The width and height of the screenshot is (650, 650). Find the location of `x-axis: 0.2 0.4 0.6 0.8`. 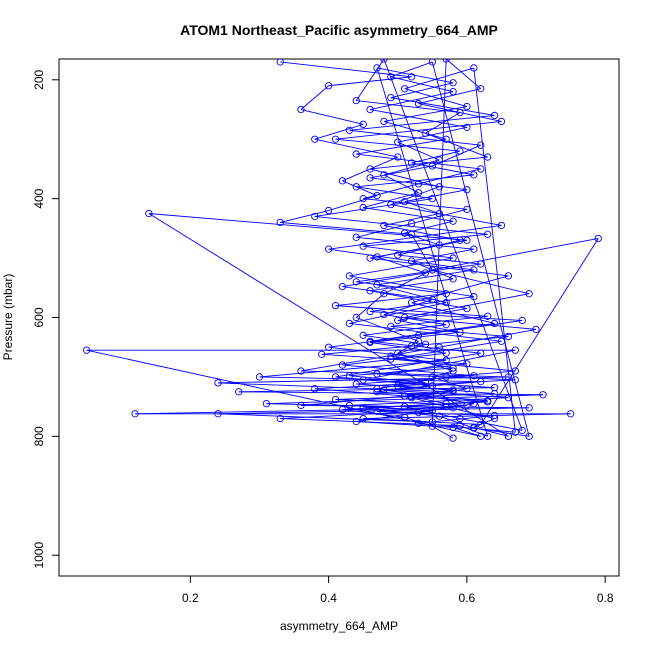

x-axis: 0.2 0.4 0.6 0.8 is located at coordinates (398, 590).